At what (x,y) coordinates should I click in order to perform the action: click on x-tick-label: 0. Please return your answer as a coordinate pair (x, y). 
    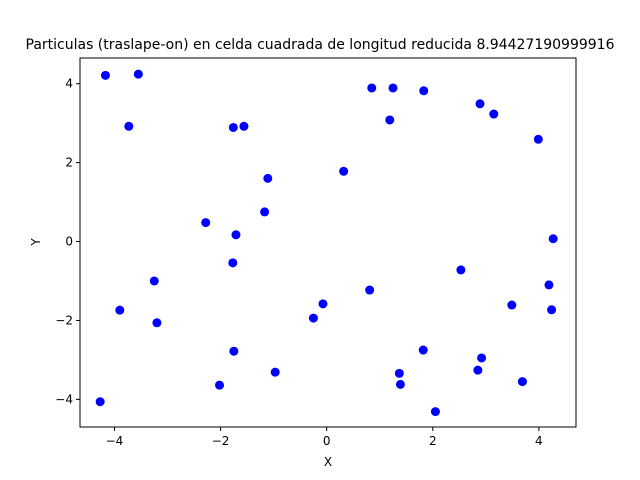
    Looking at the image, I should click on (327, 441).